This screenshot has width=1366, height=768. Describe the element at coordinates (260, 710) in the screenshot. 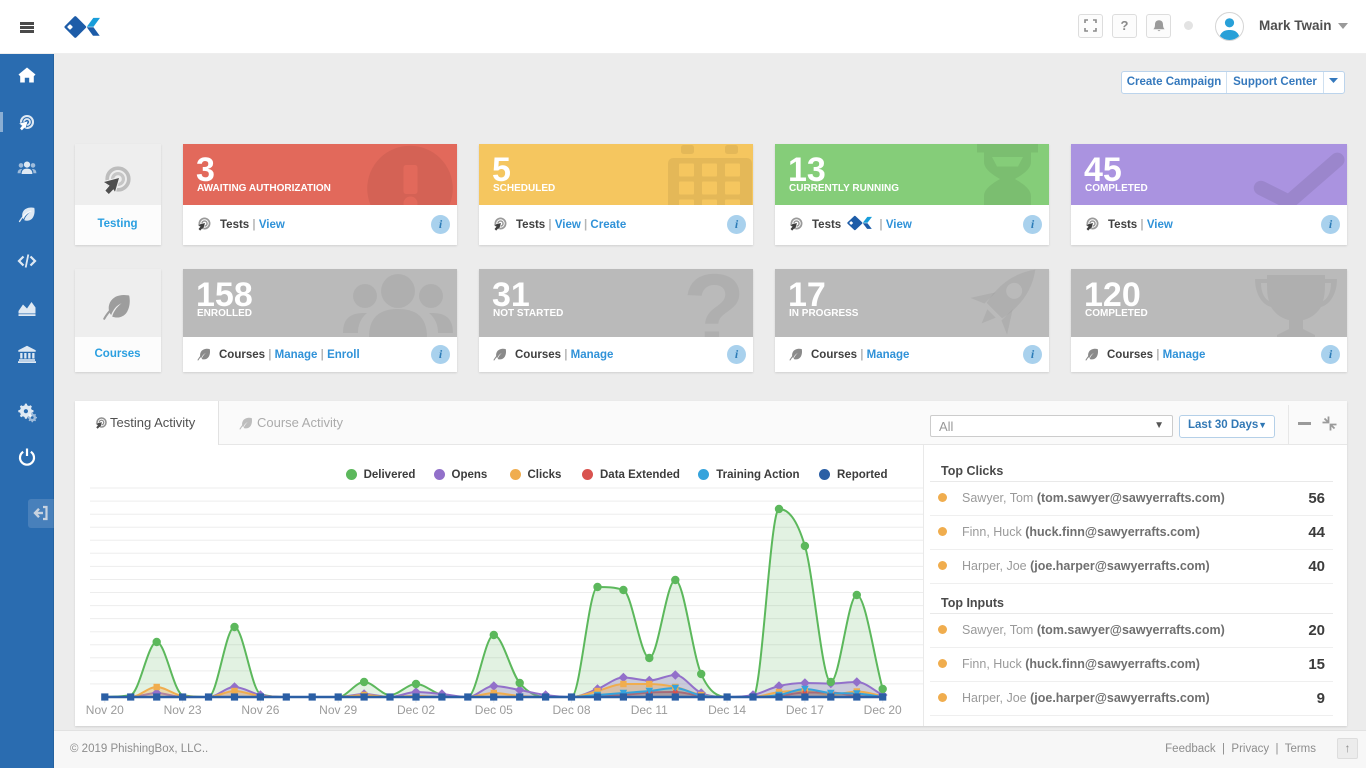

I see `svg-text: Nov 26` at that location.